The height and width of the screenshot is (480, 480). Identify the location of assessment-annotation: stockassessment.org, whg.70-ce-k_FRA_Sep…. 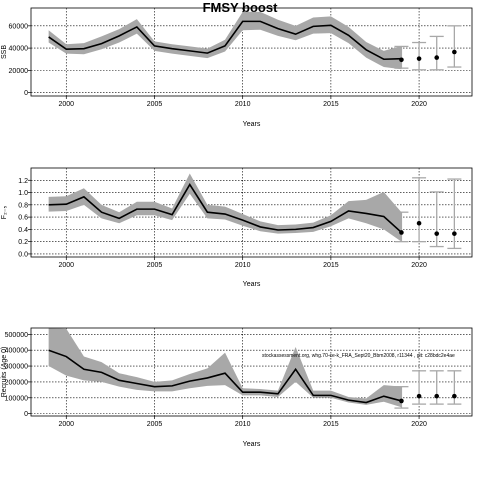
(358, 356).